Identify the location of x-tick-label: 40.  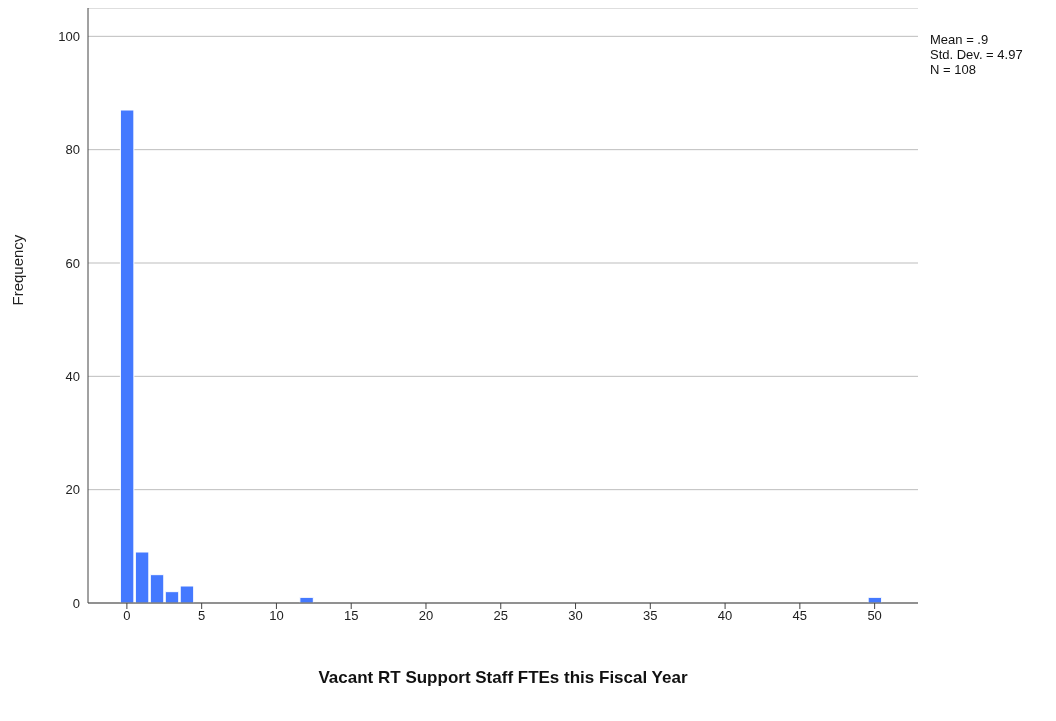
(725, 616).